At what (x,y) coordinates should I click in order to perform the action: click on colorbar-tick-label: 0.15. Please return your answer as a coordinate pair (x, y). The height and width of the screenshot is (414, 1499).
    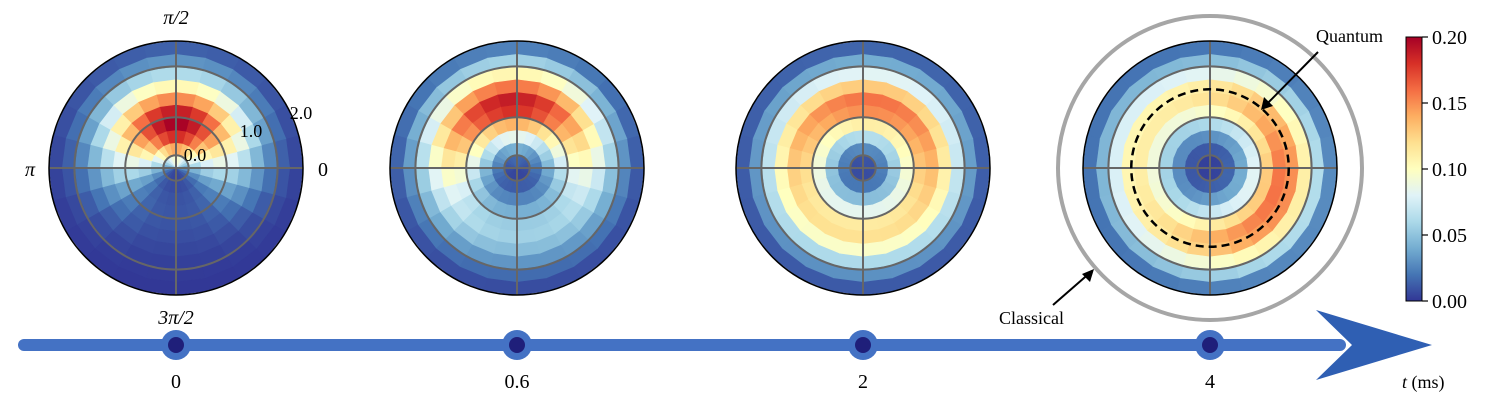
    Looking at the image, I should click on (1449, 104).